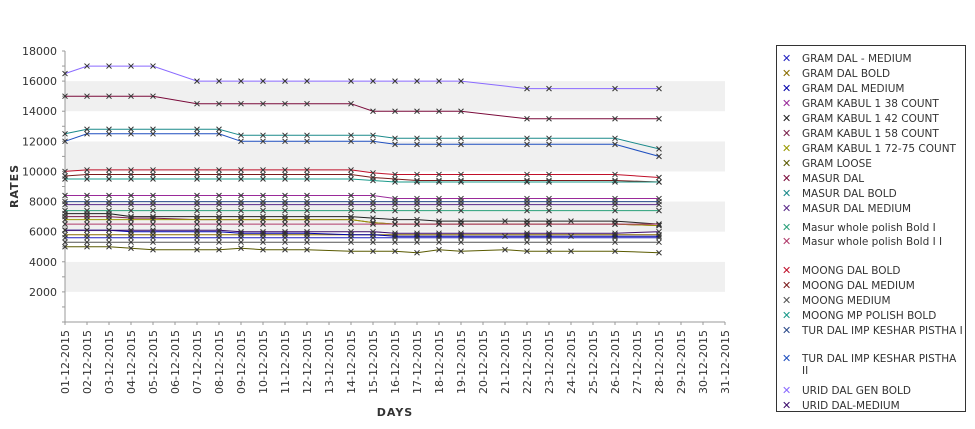 The image size is (975, 429). Describe the element at coordinates (153, 362) in the screenshot. I see `x-tick-label: 05-12-2015` at that location.